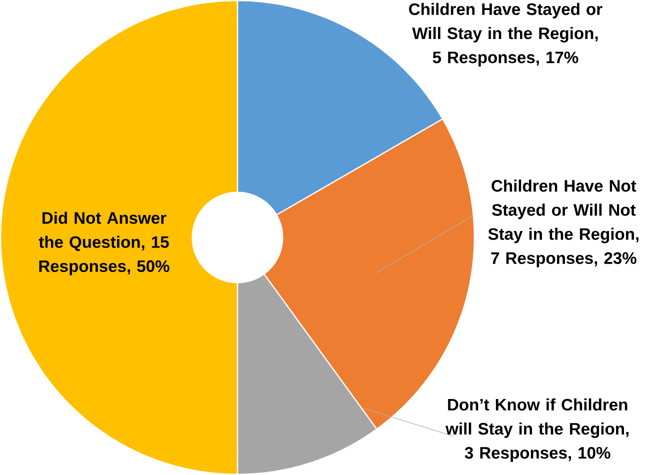  What do you see at coordinates (505, 34) in the screenshot?
I see `slice-label: Children Have Stayed or Will Stay in the Region, 5 Responses, 17%` at bounding box center [505, 34].